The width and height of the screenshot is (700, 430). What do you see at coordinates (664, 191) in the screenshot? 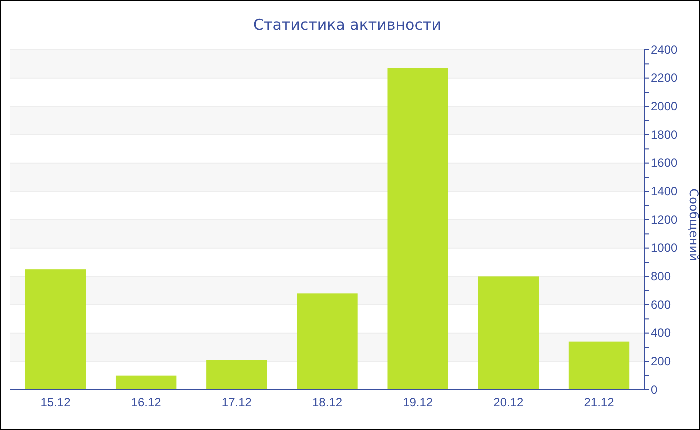
I see `y-tick-label: 1400` at bounding box center [664, 191].